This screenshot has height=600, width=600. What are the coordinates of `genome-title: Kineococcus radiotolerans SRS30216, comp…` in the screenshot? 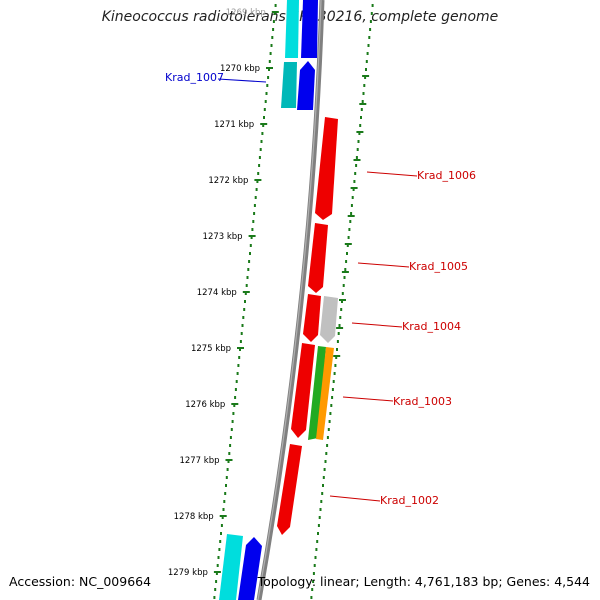 It's located at (300, 17).